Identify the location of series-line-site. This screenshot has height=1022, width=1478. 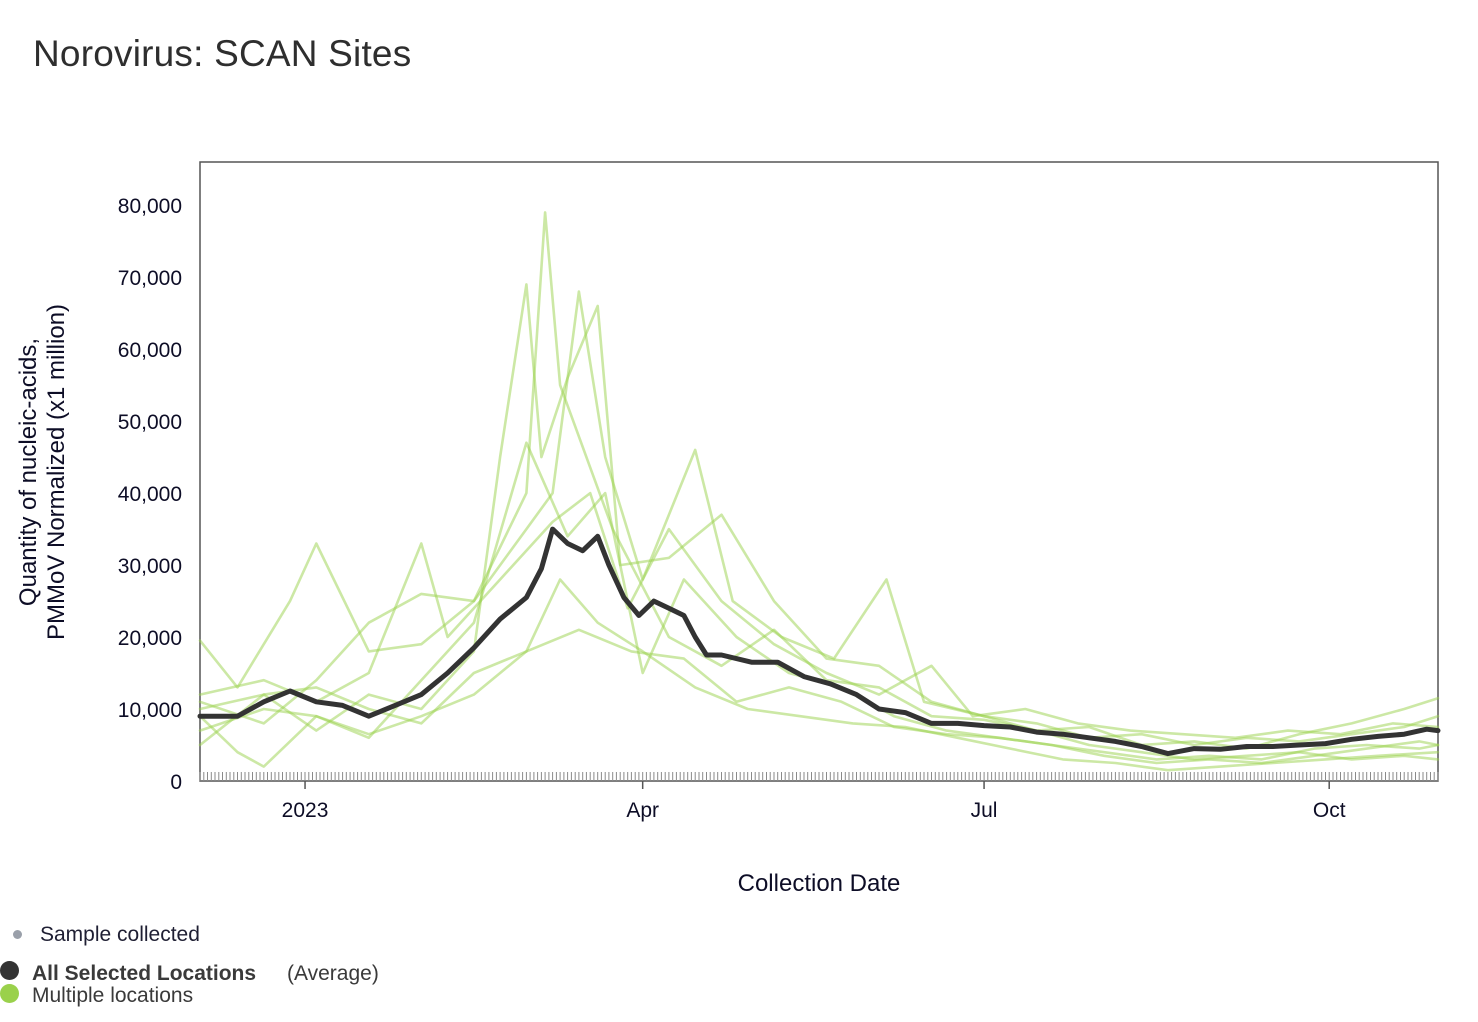
(819, 694).